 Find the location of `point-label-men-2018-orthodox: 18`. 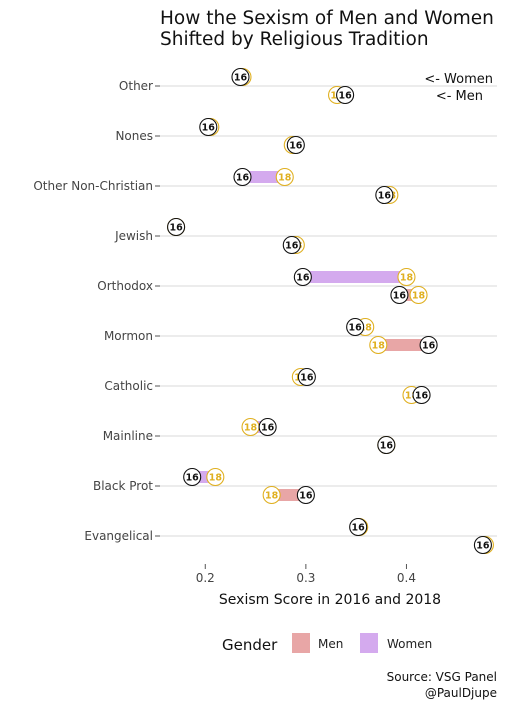

point-label-men-2018-orthodox: 18 is located at coordinates (419, 296).